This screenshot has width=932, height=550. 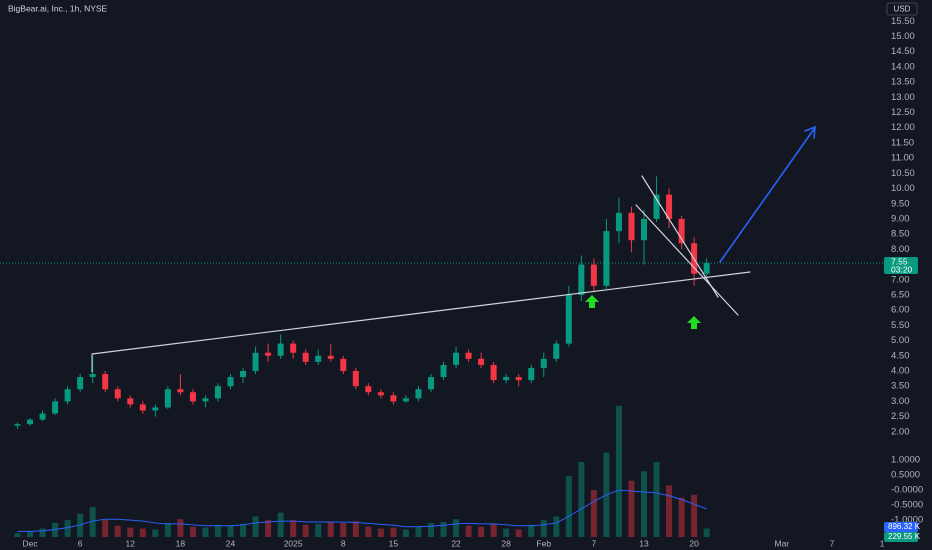 I want to click on y2-tick-label: 0.5000, so click(x=905, y=475).